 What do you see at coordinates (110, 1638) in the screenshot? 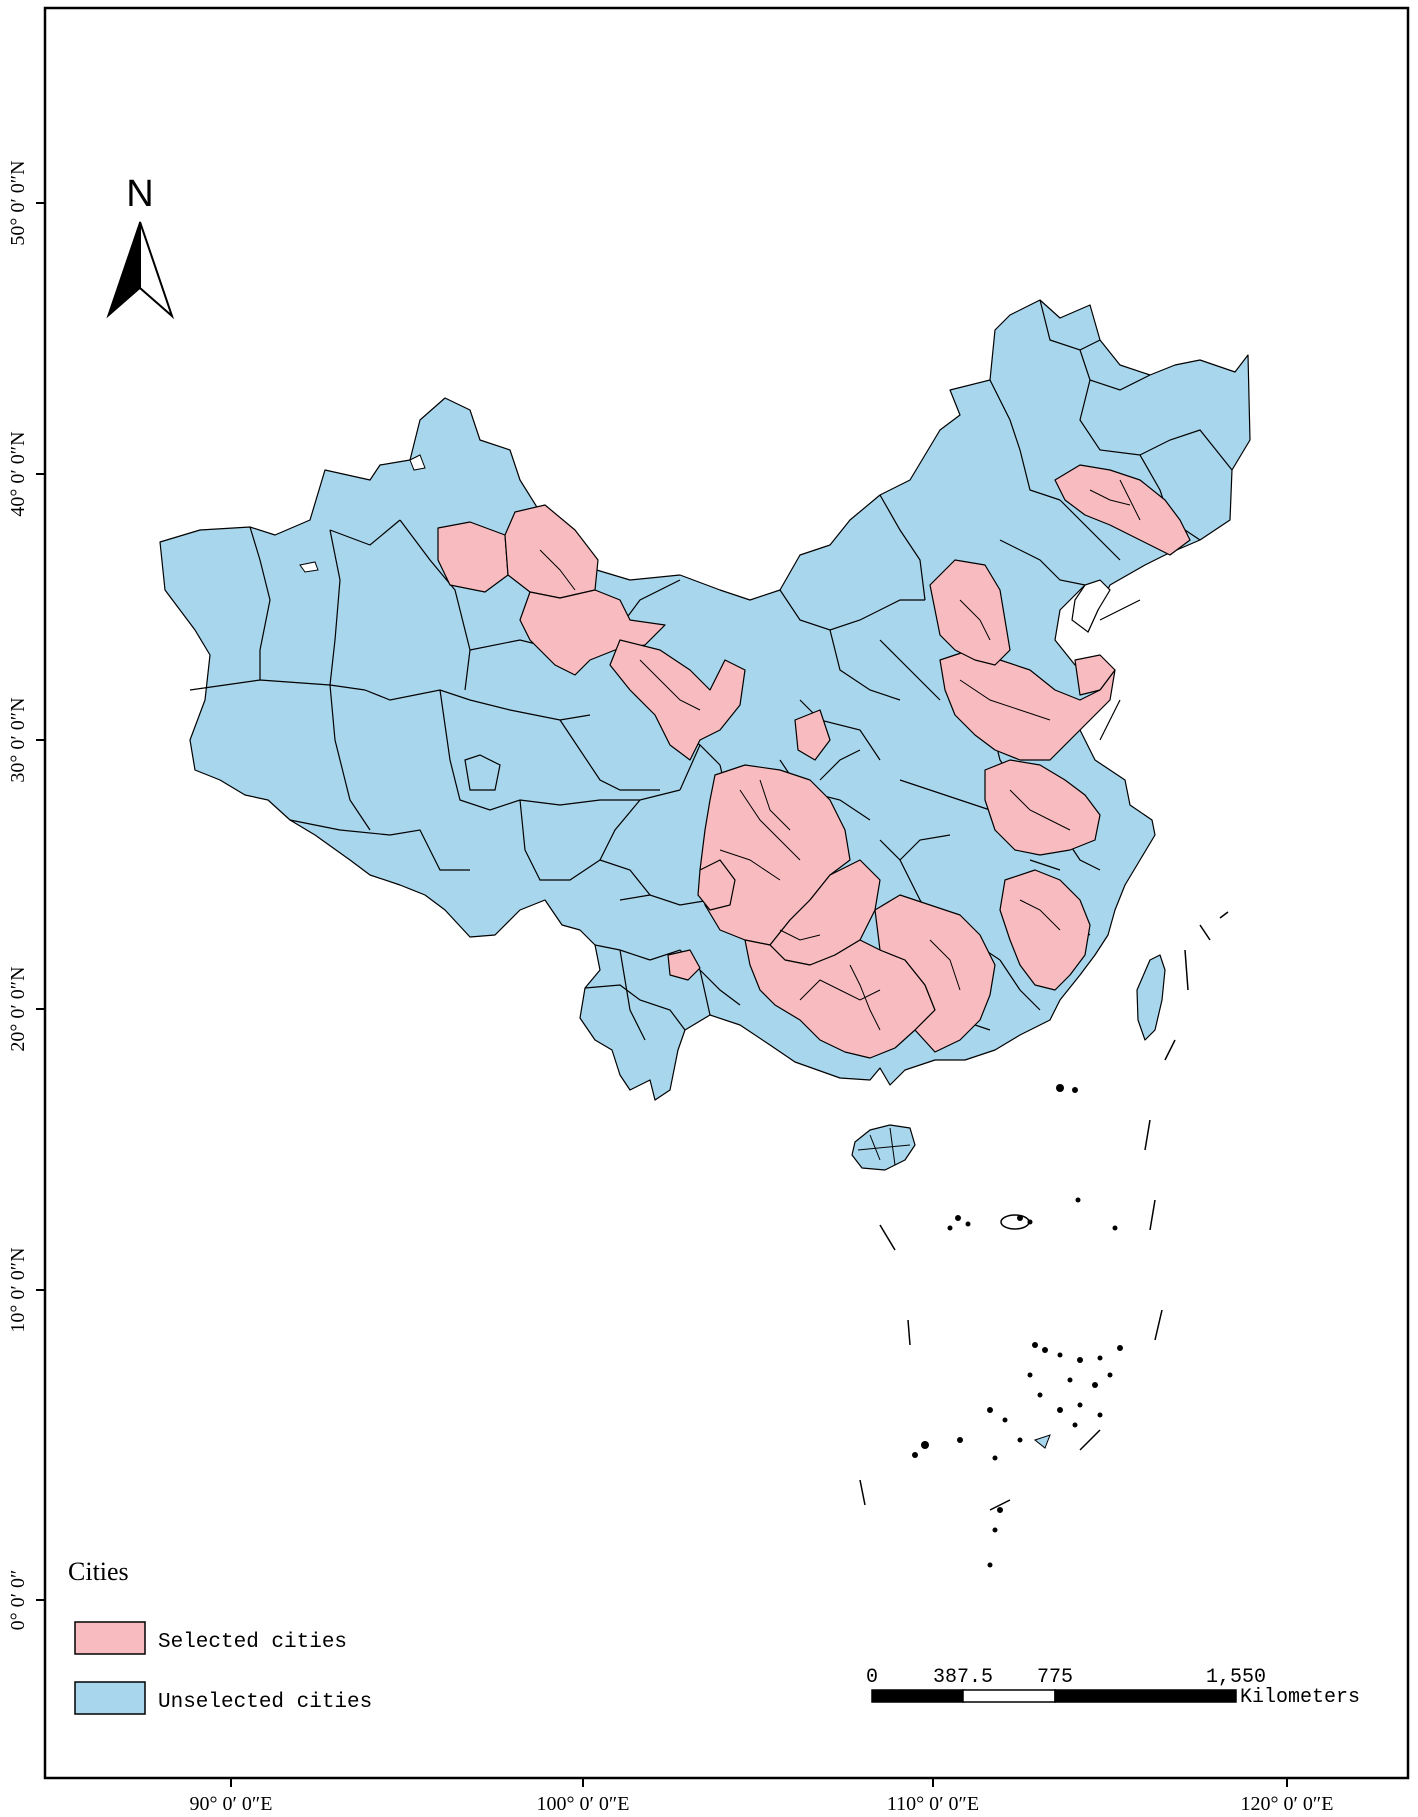
I see `legend-swatch-selected` at bounding box center [110, 1638].